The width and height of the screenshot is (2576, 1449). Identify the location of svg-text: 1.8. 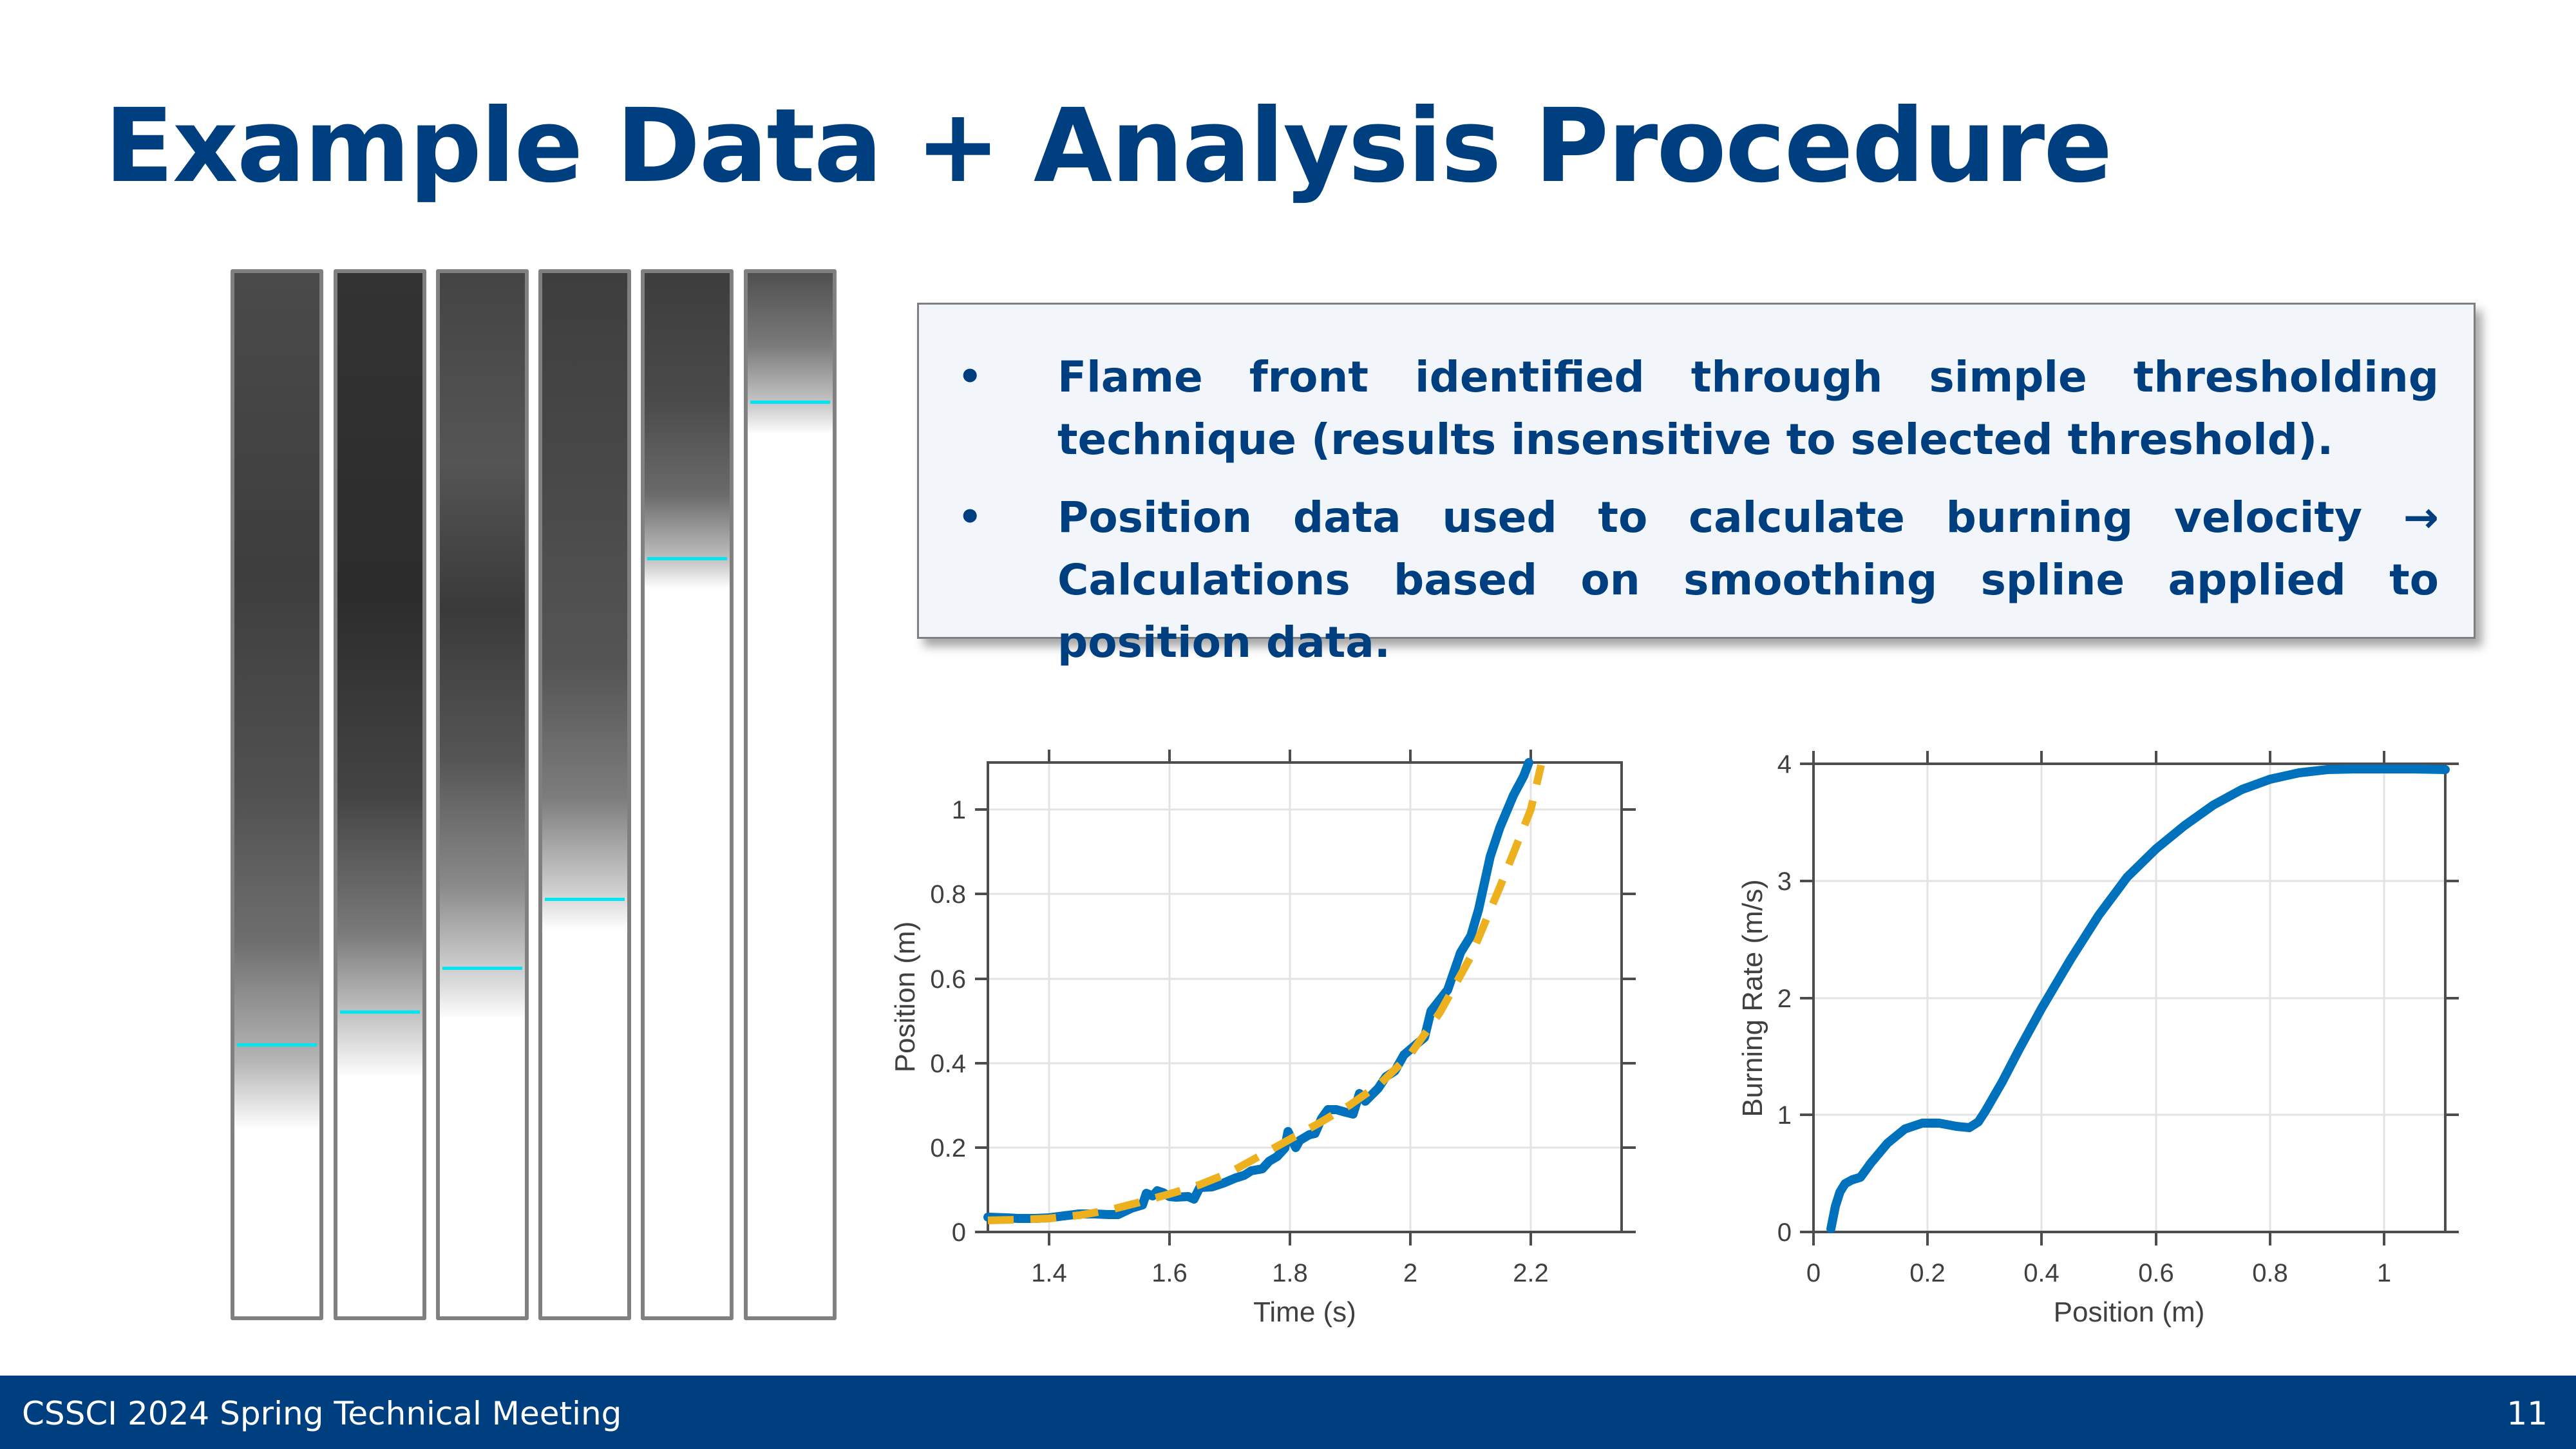
(1290, 1273).